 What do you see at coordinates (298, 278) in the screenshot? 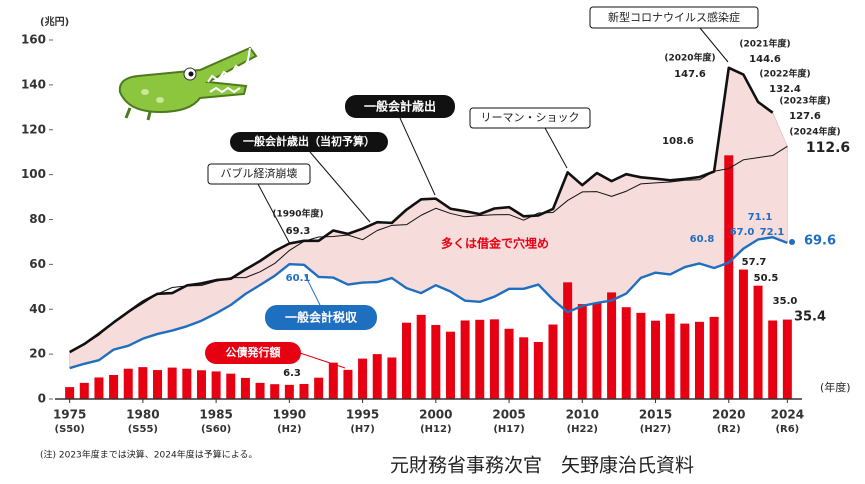
I see `data-label: 60.1` at bounding box center [298, 278].